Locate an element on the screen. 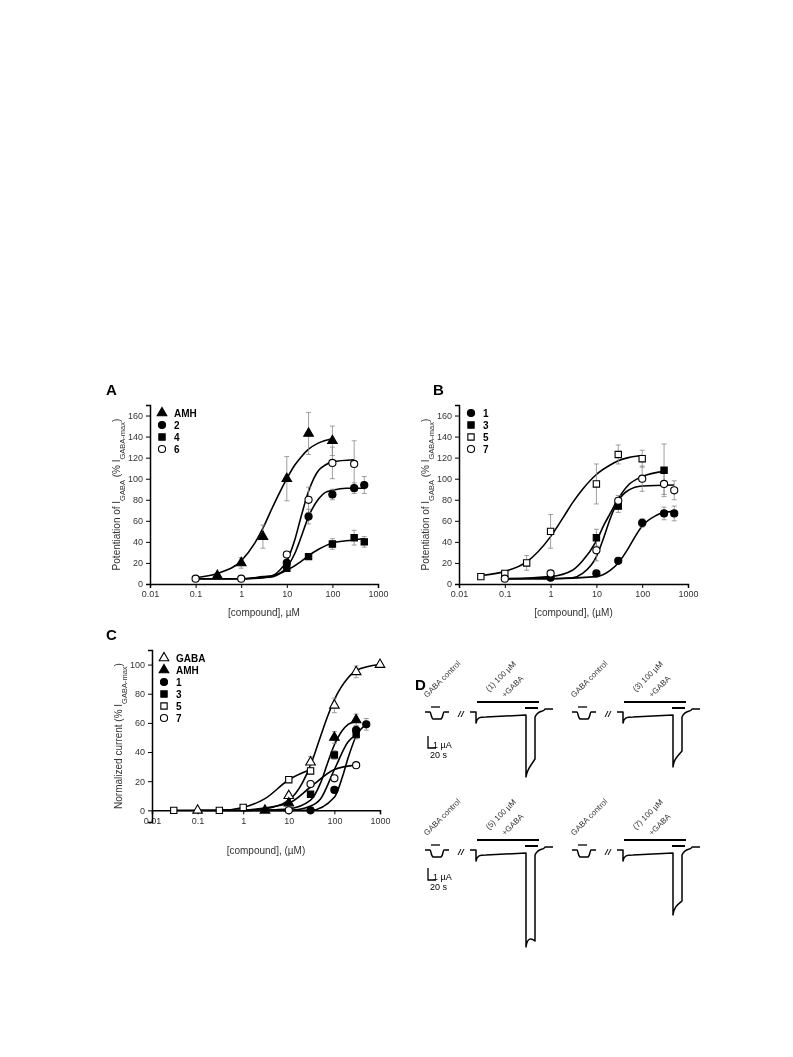 This screenshot has width=793, height=1057. text: D is located at coordinates (420, 684).